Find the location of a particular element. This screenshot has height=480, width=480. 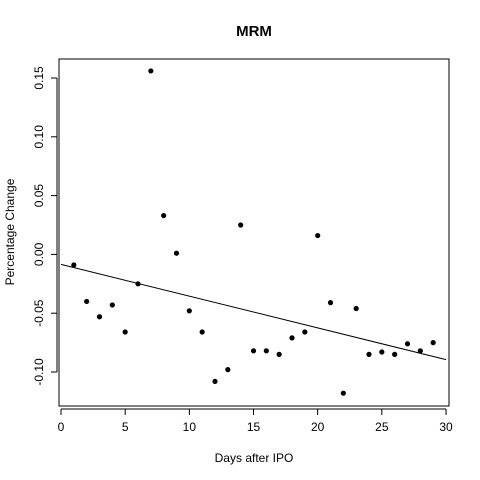

x-tick-label: 5 is located at coordinates (125, 427).